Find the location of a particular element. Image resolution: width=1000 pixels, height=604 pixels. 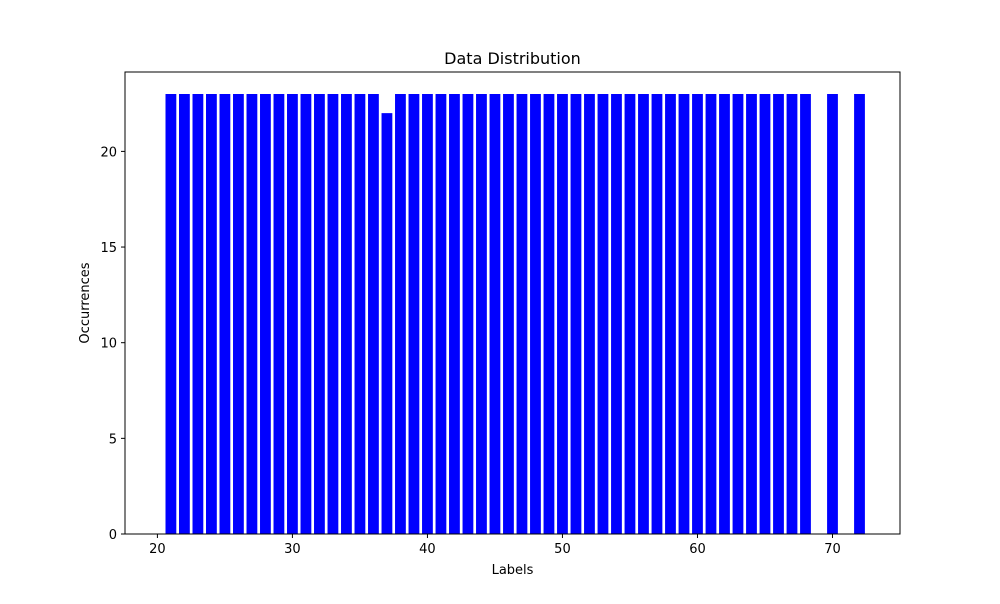

x-tick-label: 40 is located at coordinates (427, 549).